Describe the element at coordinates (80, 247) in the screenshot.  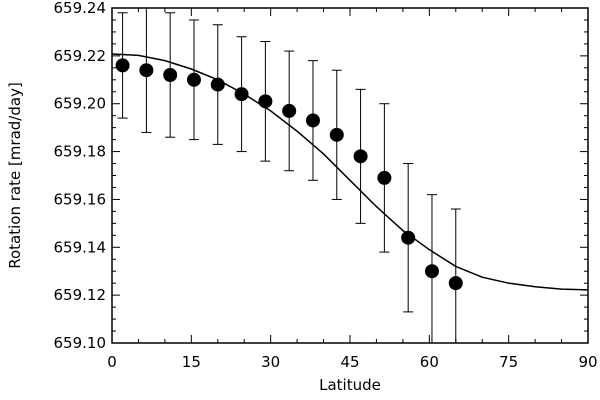
I see `y-tick-label: 659.14` at that location.